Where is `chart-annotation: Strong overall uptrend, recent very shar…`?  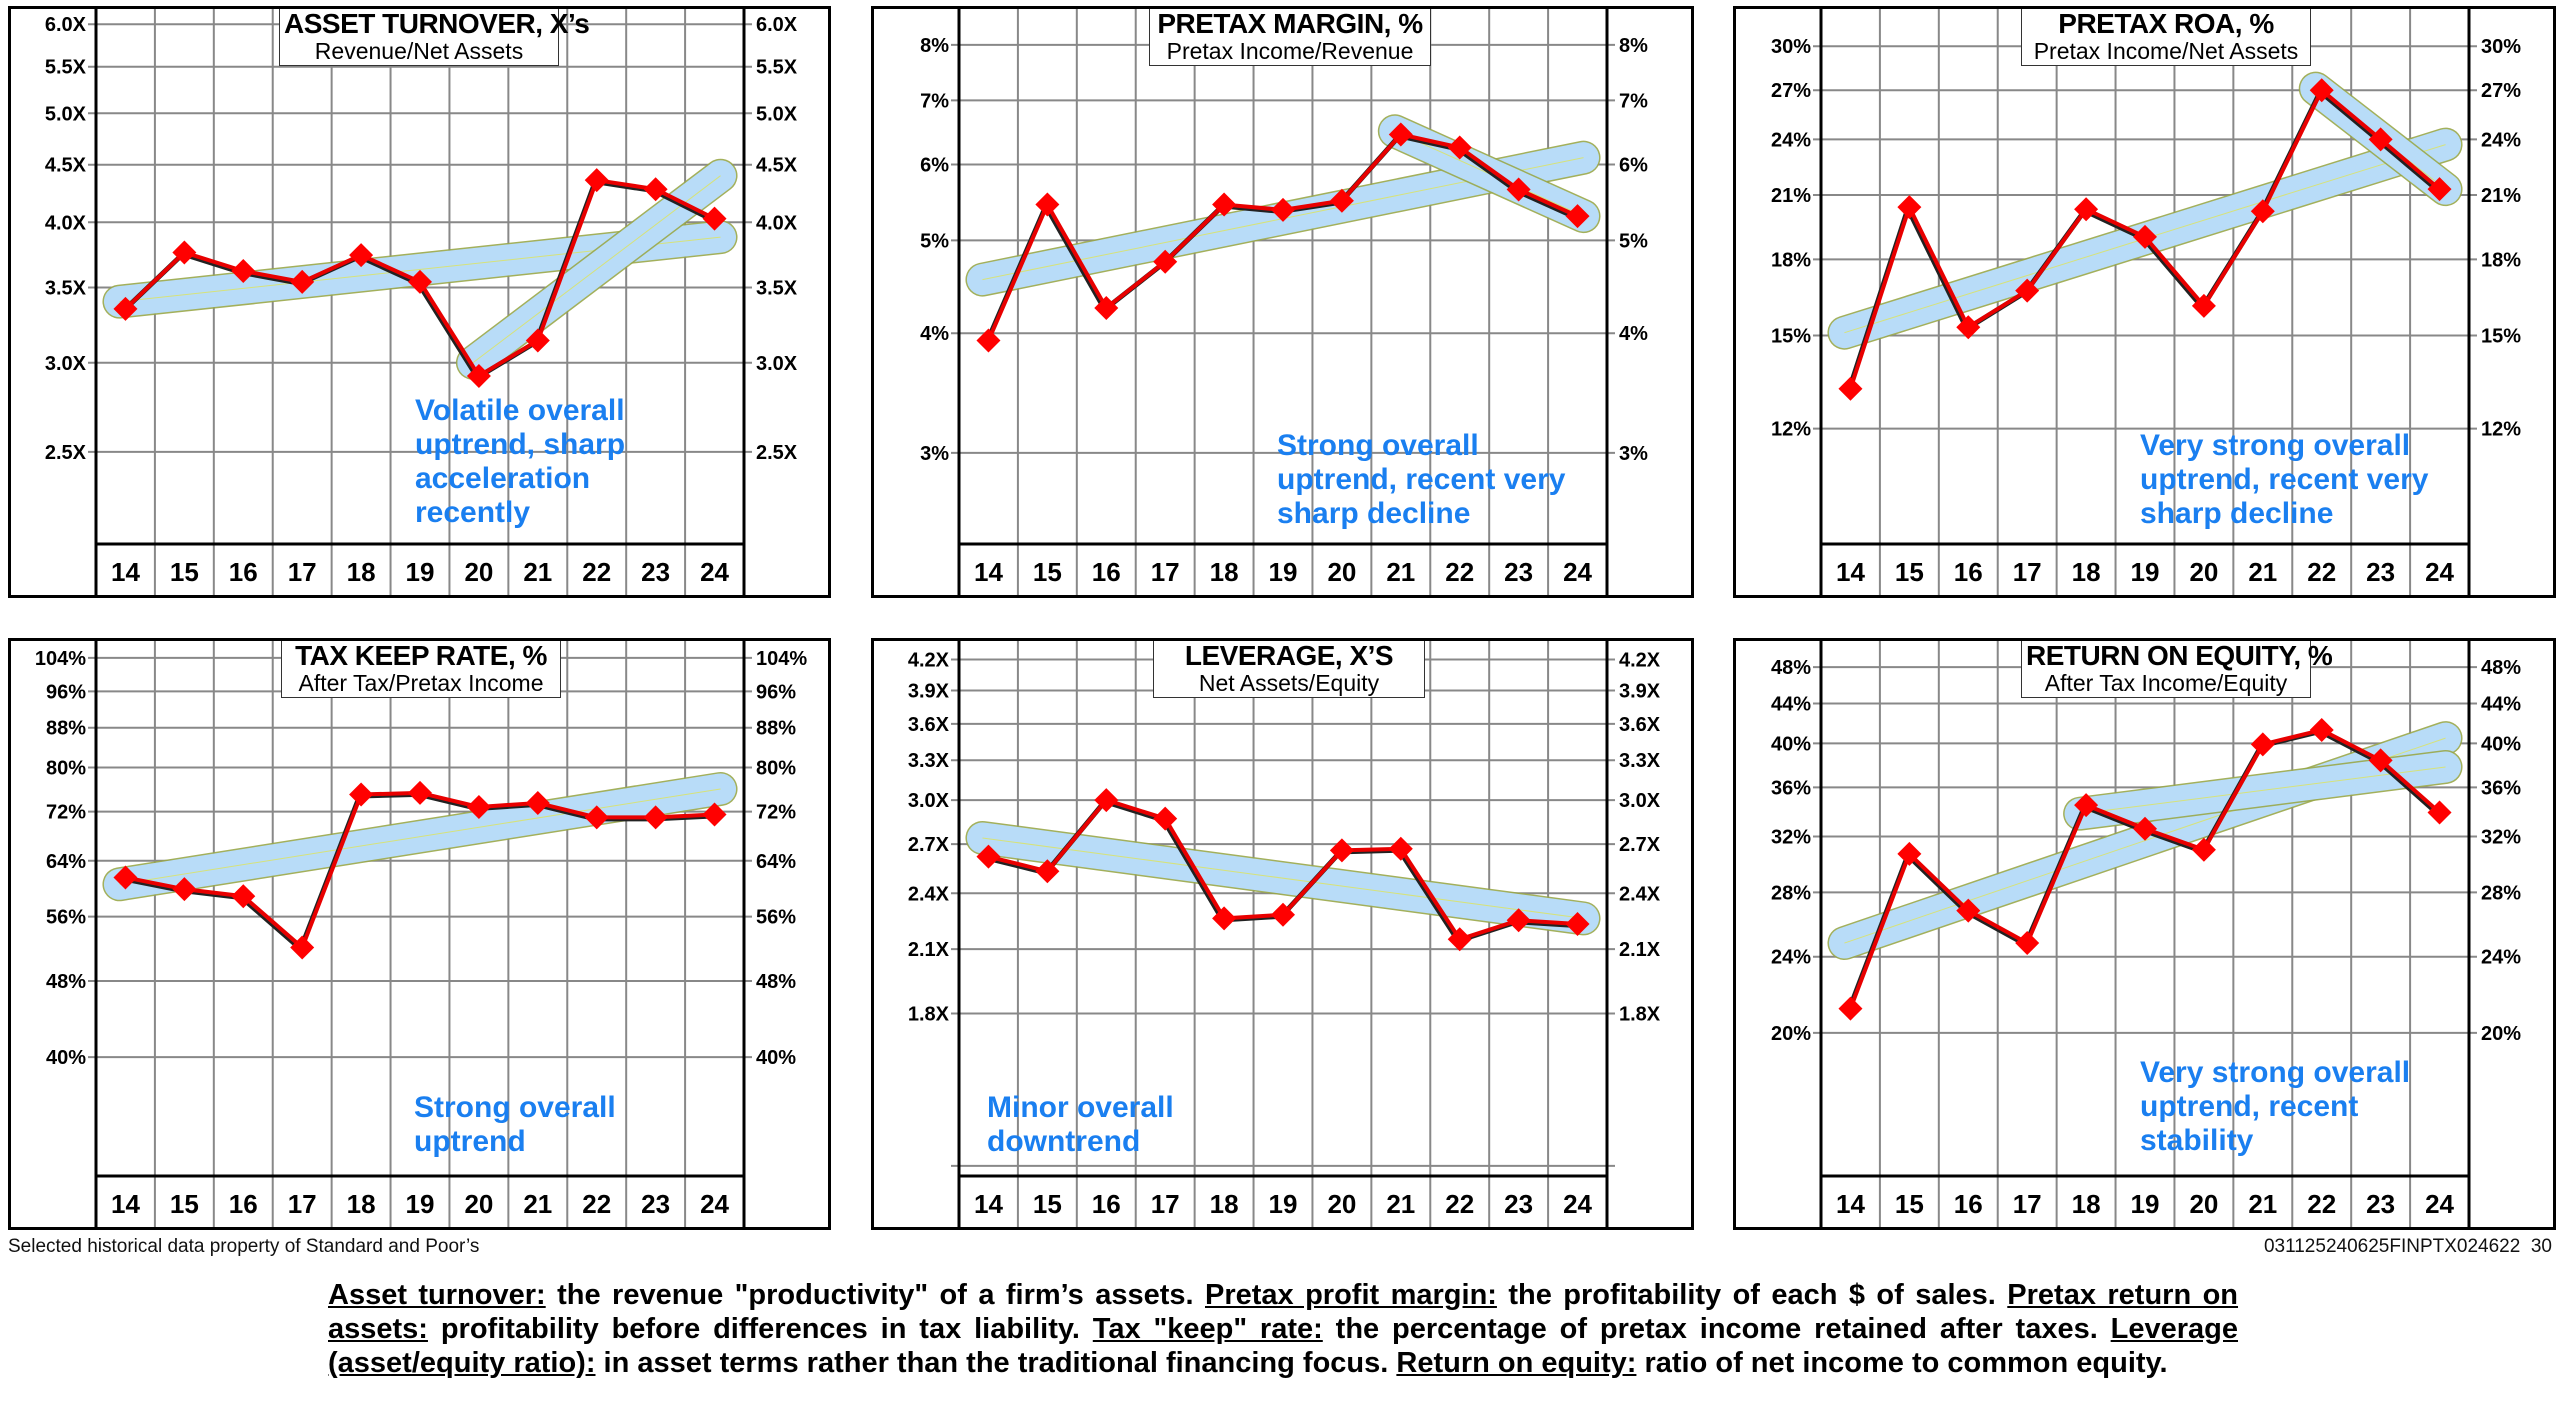
chart-annotation: Strong overall uptrend, recent very shar… is located at coordinates (1421, 479).